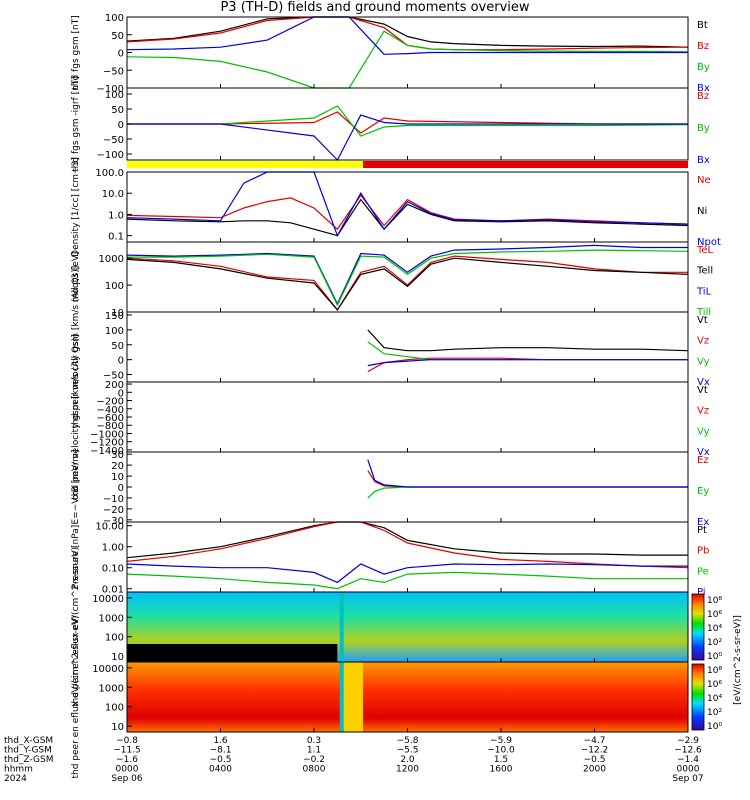 This screenshot has height=800, width=750. I want to click on y-tick-label: −100, so click(110, 89).